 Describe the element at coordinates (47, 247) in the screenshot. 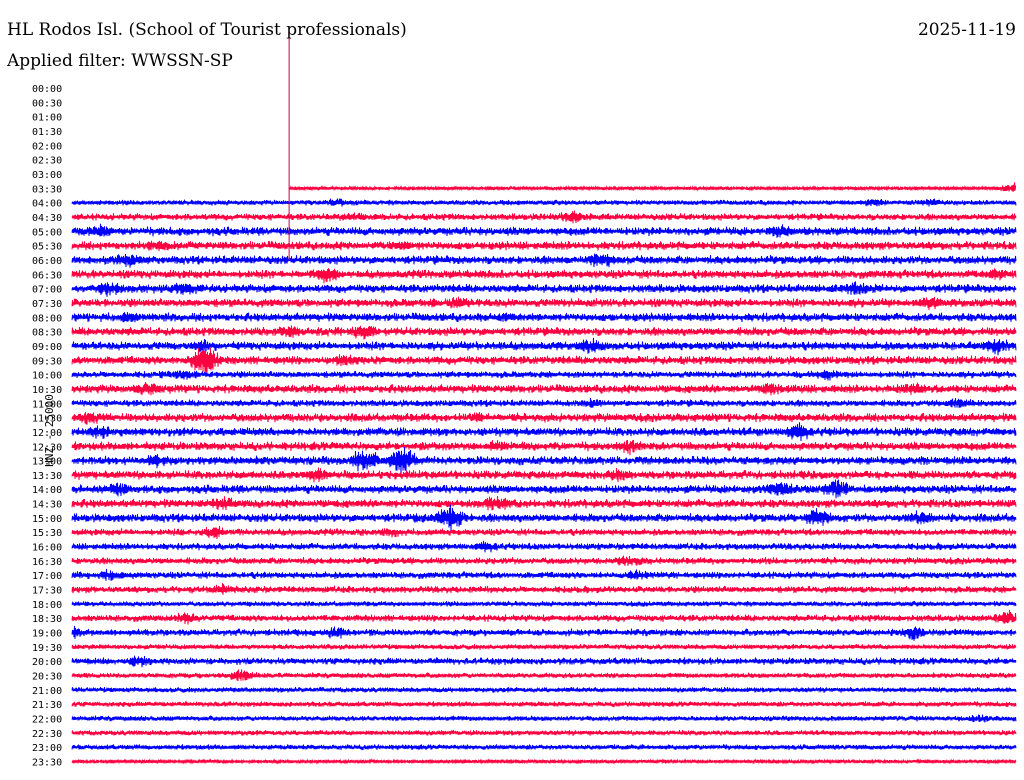

I see `time-label: 05:30` at that location.